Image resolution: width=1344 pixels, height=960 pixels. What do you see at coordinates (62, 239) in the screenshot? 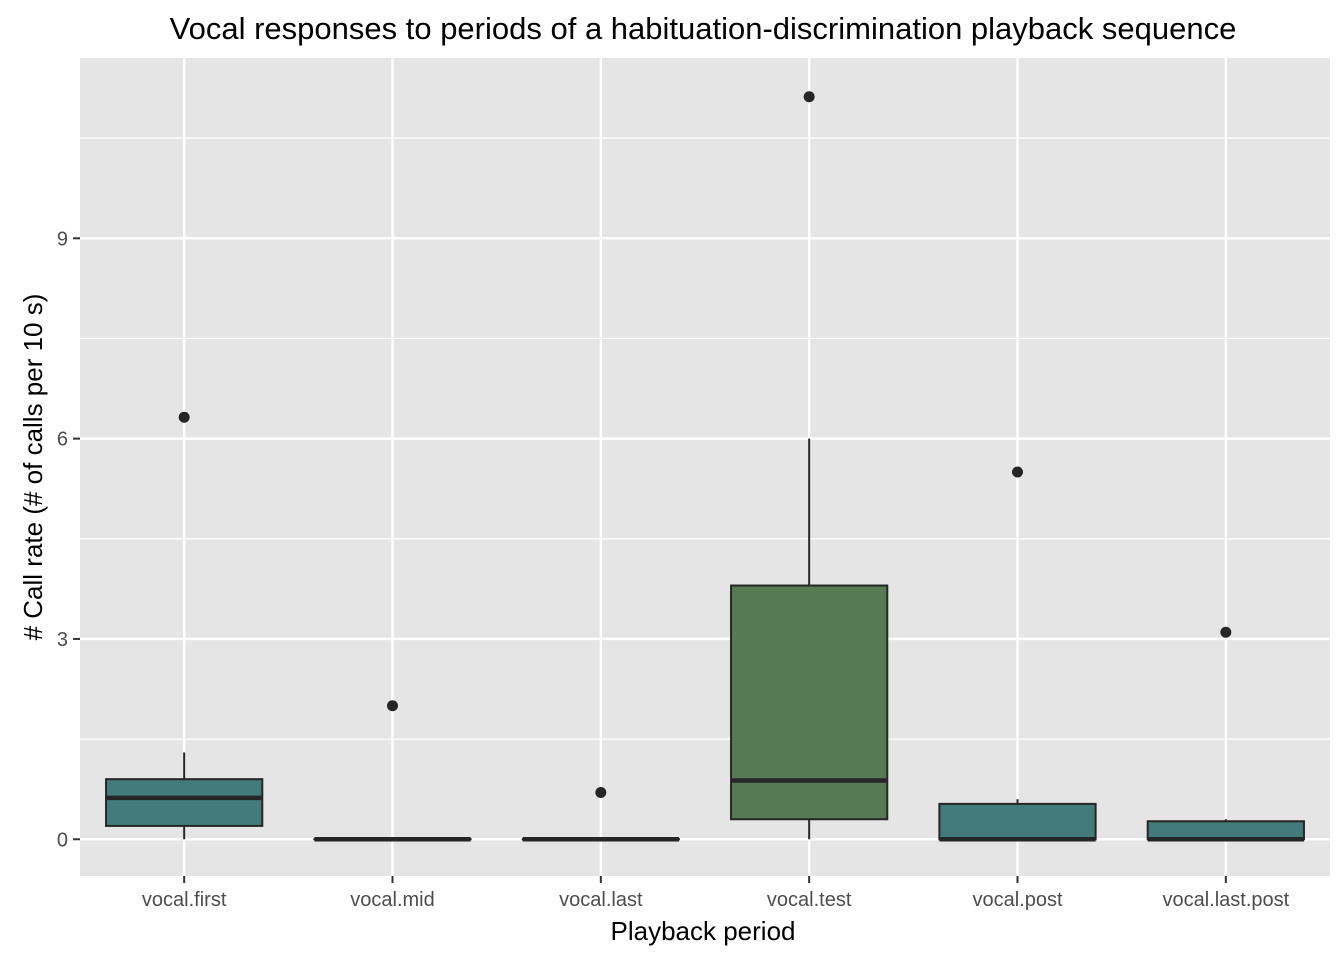
I see `y-tick-label: 9` at bounding box center [62, 239].